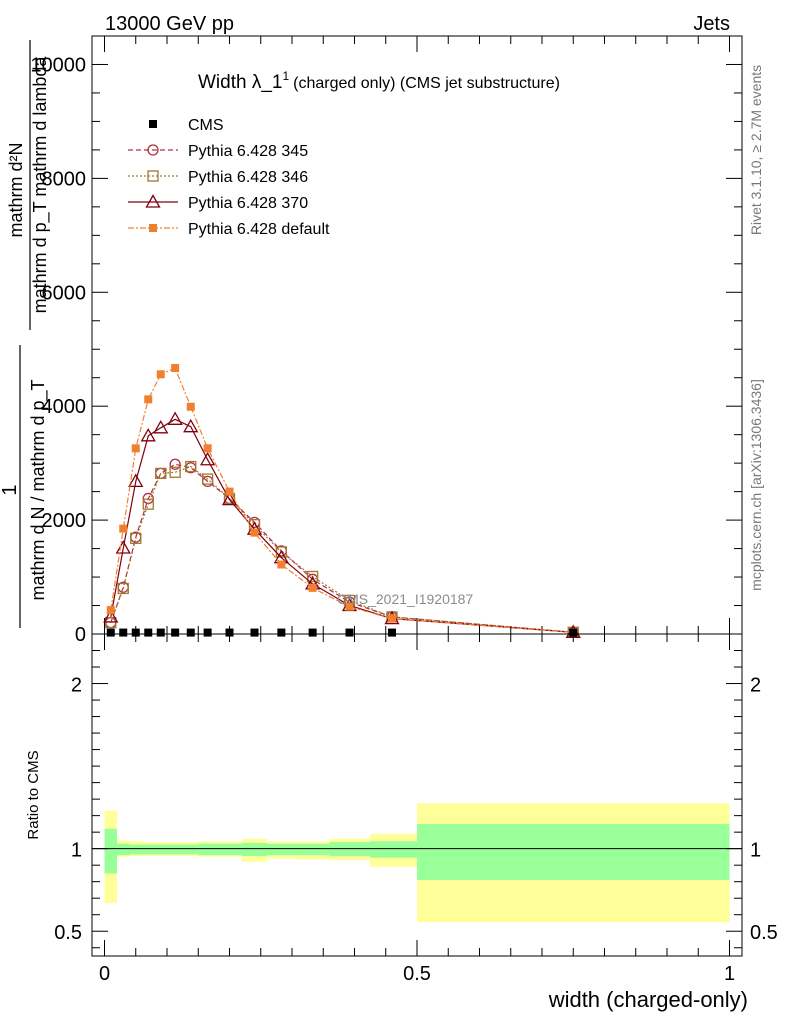 This screenshot has width=786, height=1024. Describe the element at coordinates (58, 65) in the screenshot. I see `main-ytick-label: 10000` at that location.